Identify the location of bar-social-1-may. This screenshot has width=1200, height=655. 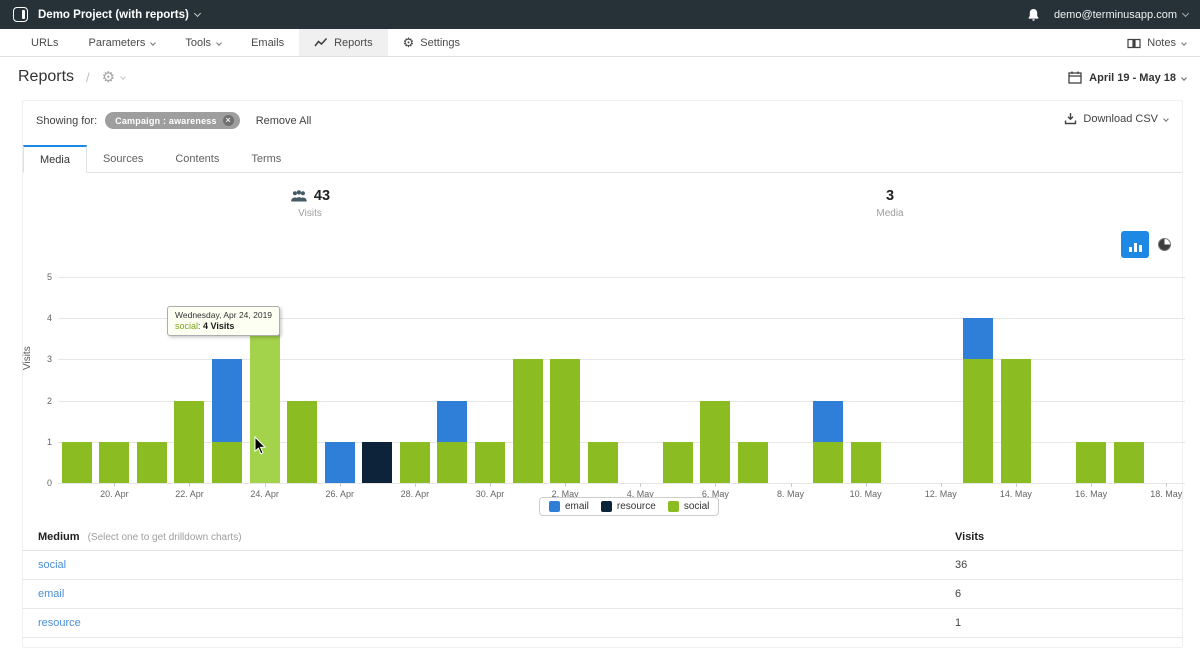
(527, 421).